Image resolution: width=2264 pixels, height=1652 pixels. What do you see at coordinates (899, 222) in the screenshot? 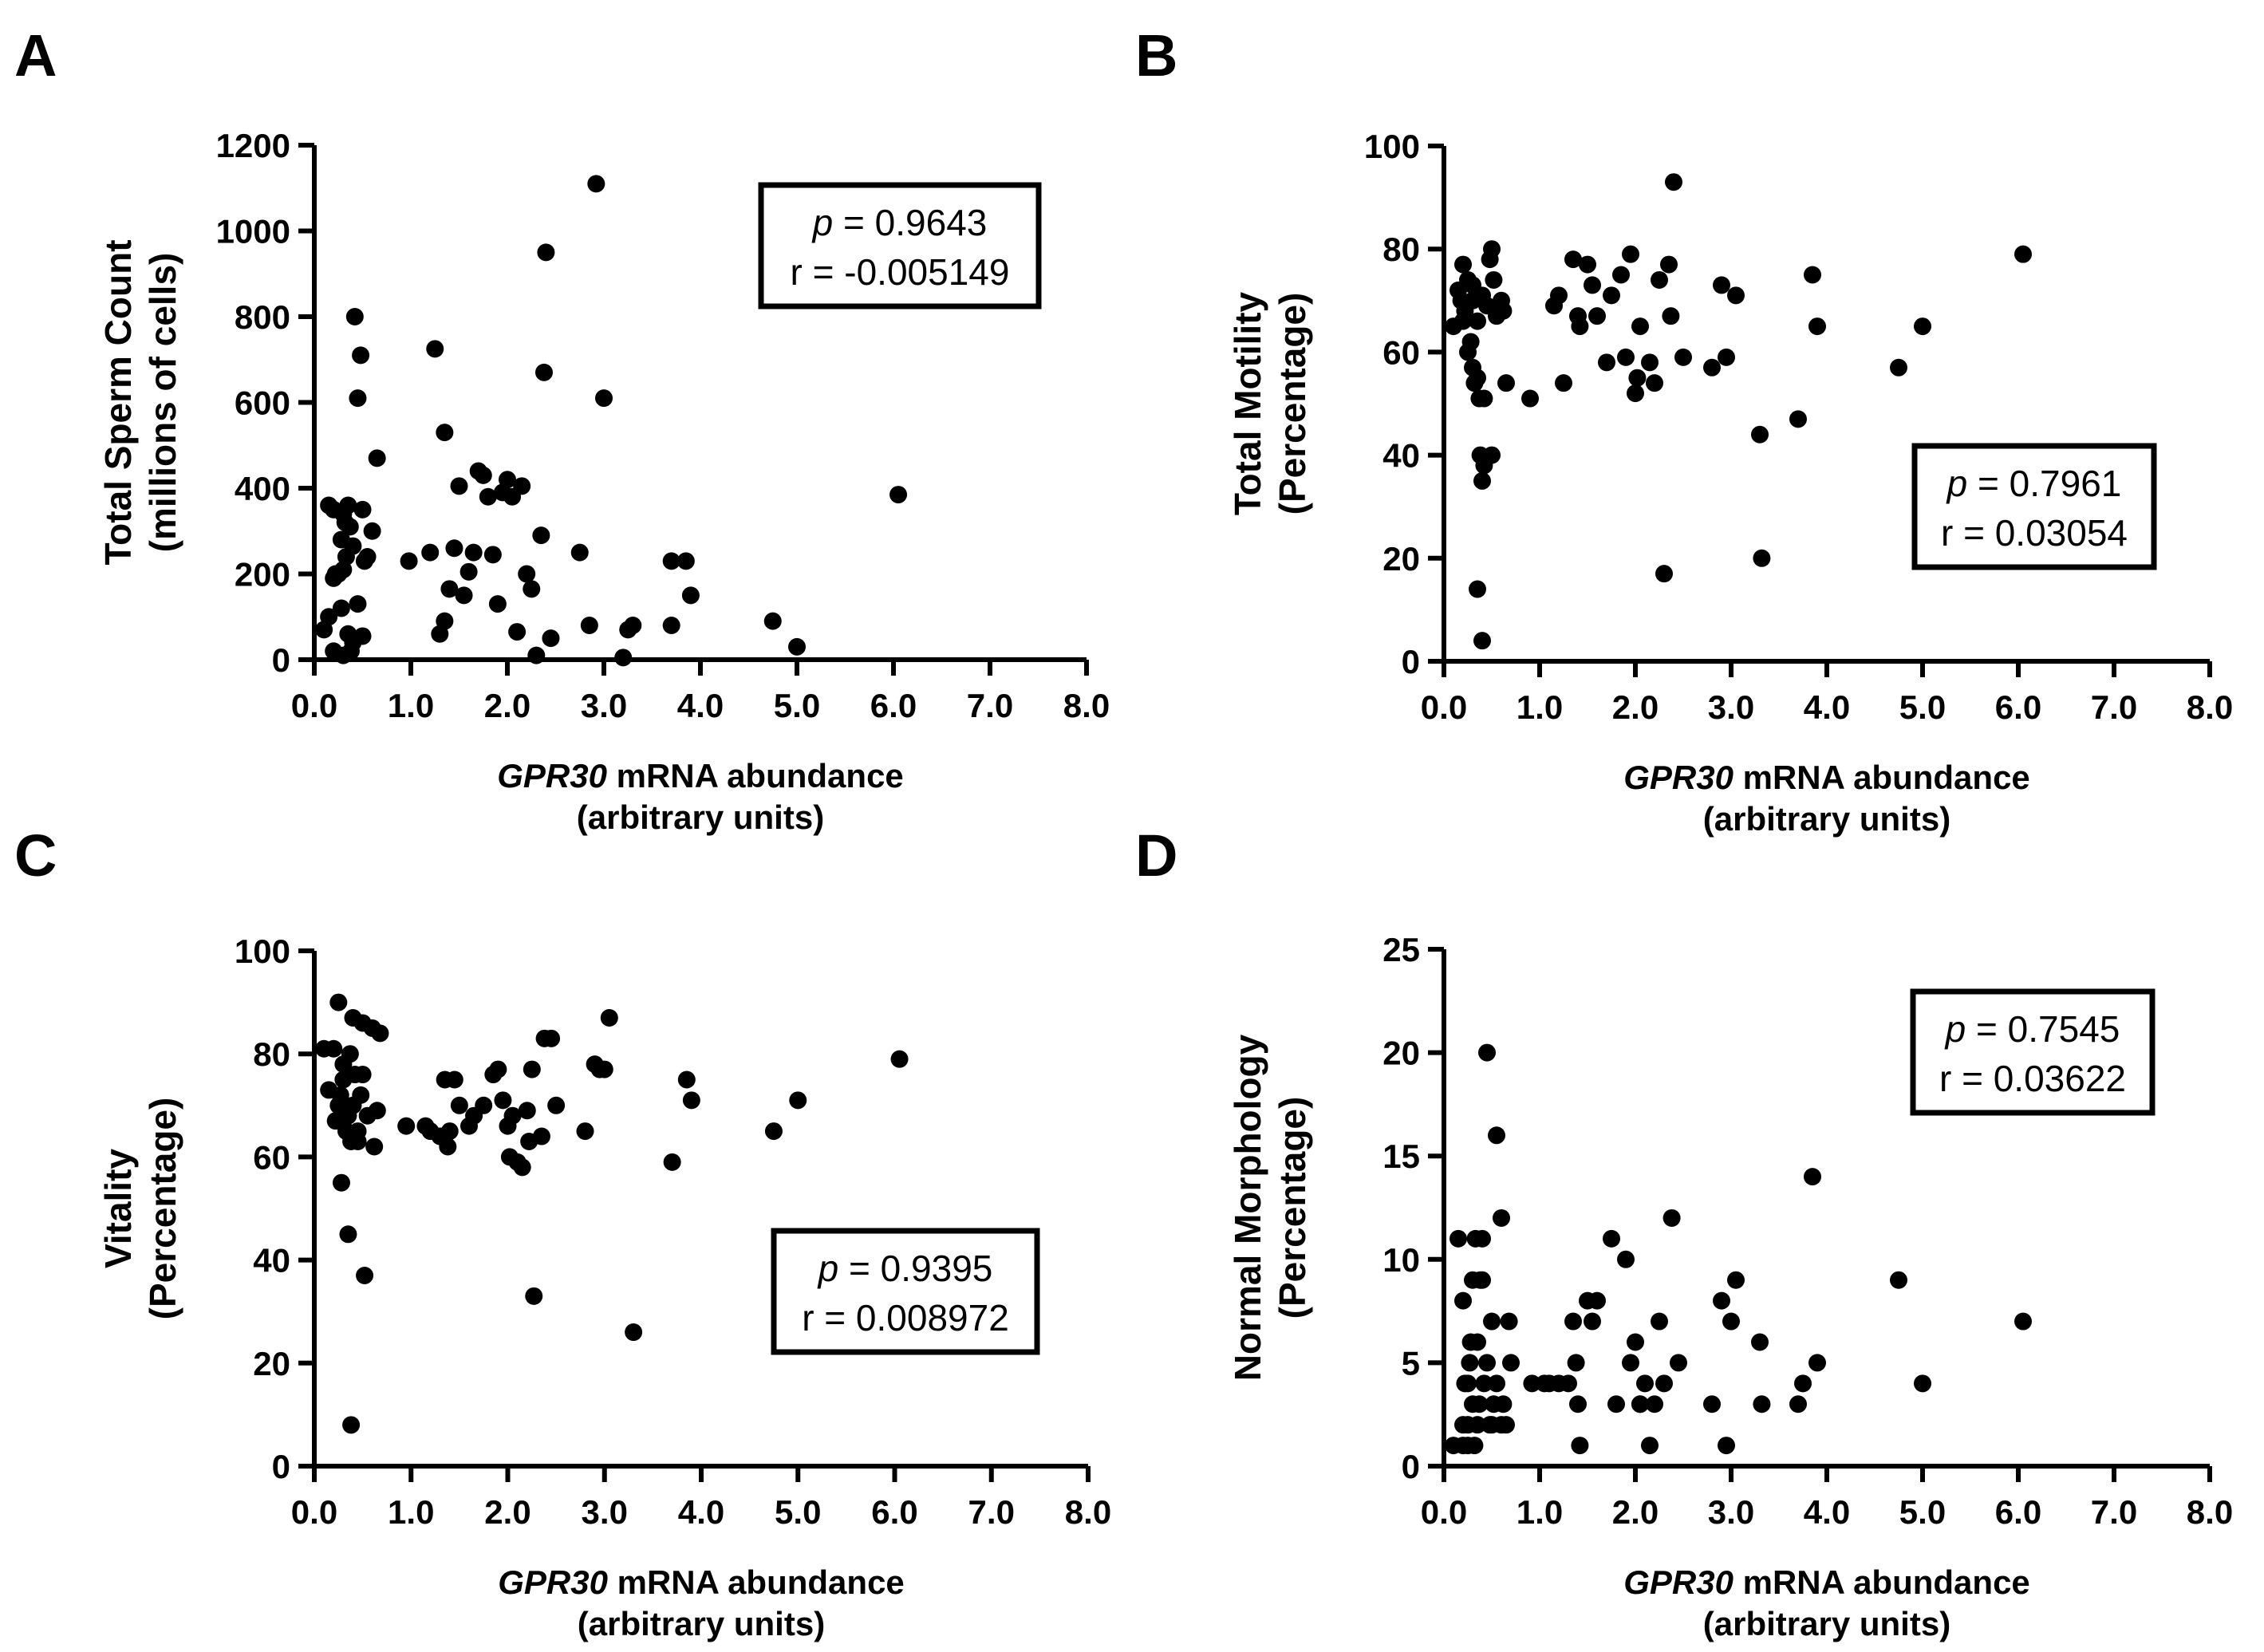
I see `stats-p-value: p = 0.9643` at bounding box center [899, 222].